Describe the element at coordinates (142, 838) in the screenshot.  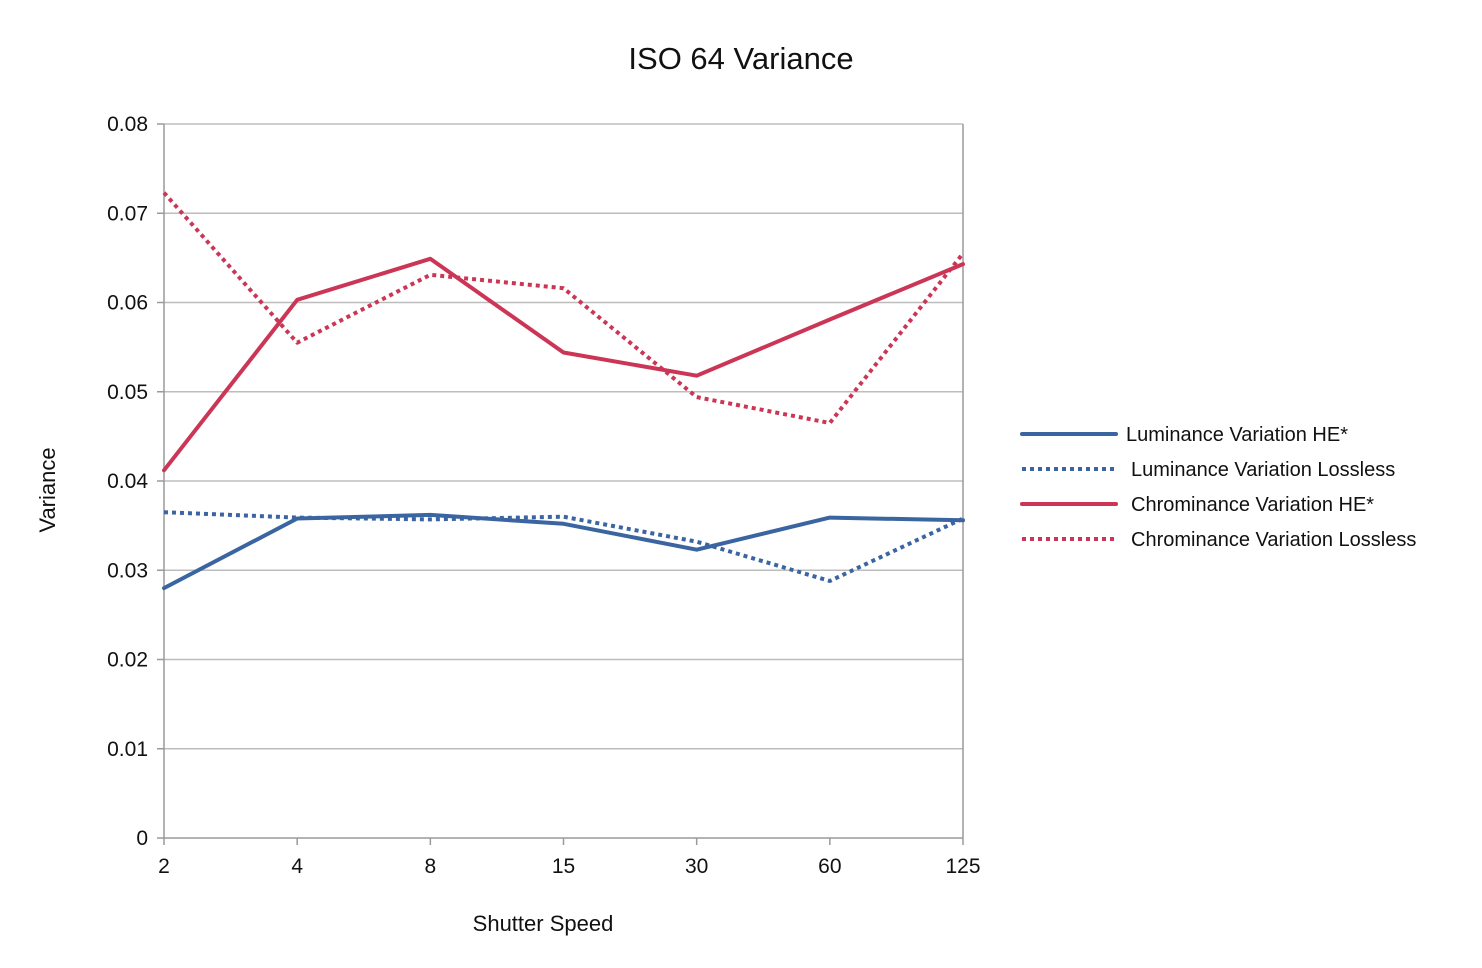
I see `y-tick-label: 0` at that location.